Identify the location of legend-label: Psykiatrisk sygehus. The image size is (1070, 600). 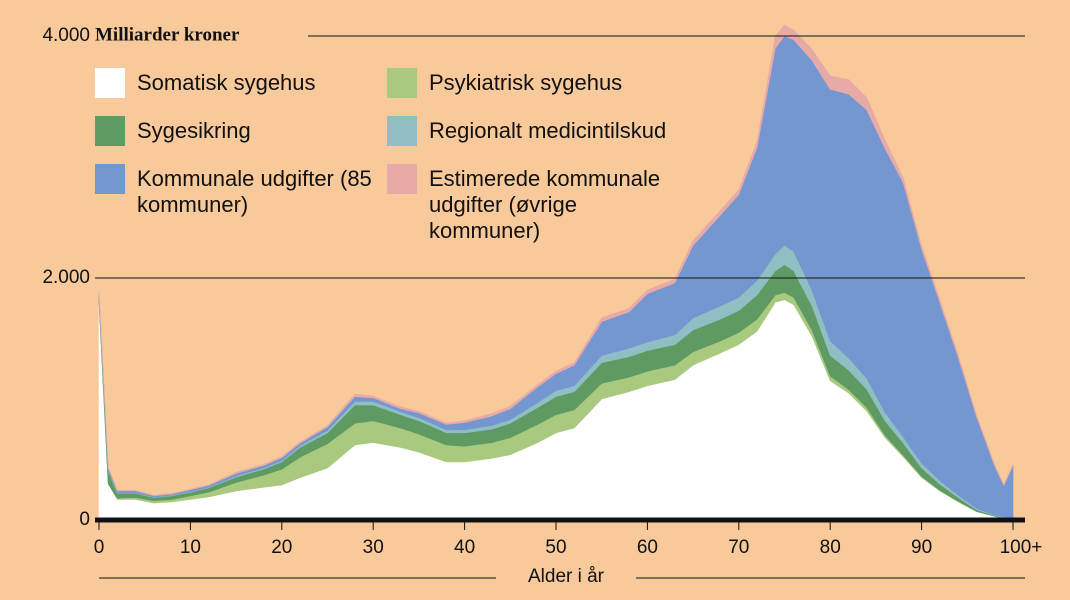
(526, 82).